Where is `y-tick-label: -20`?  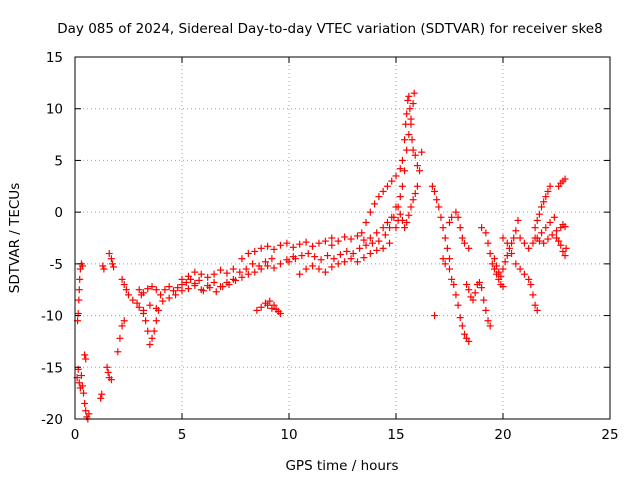
y-tick-label: -20 is located at coordinates (52, 420).